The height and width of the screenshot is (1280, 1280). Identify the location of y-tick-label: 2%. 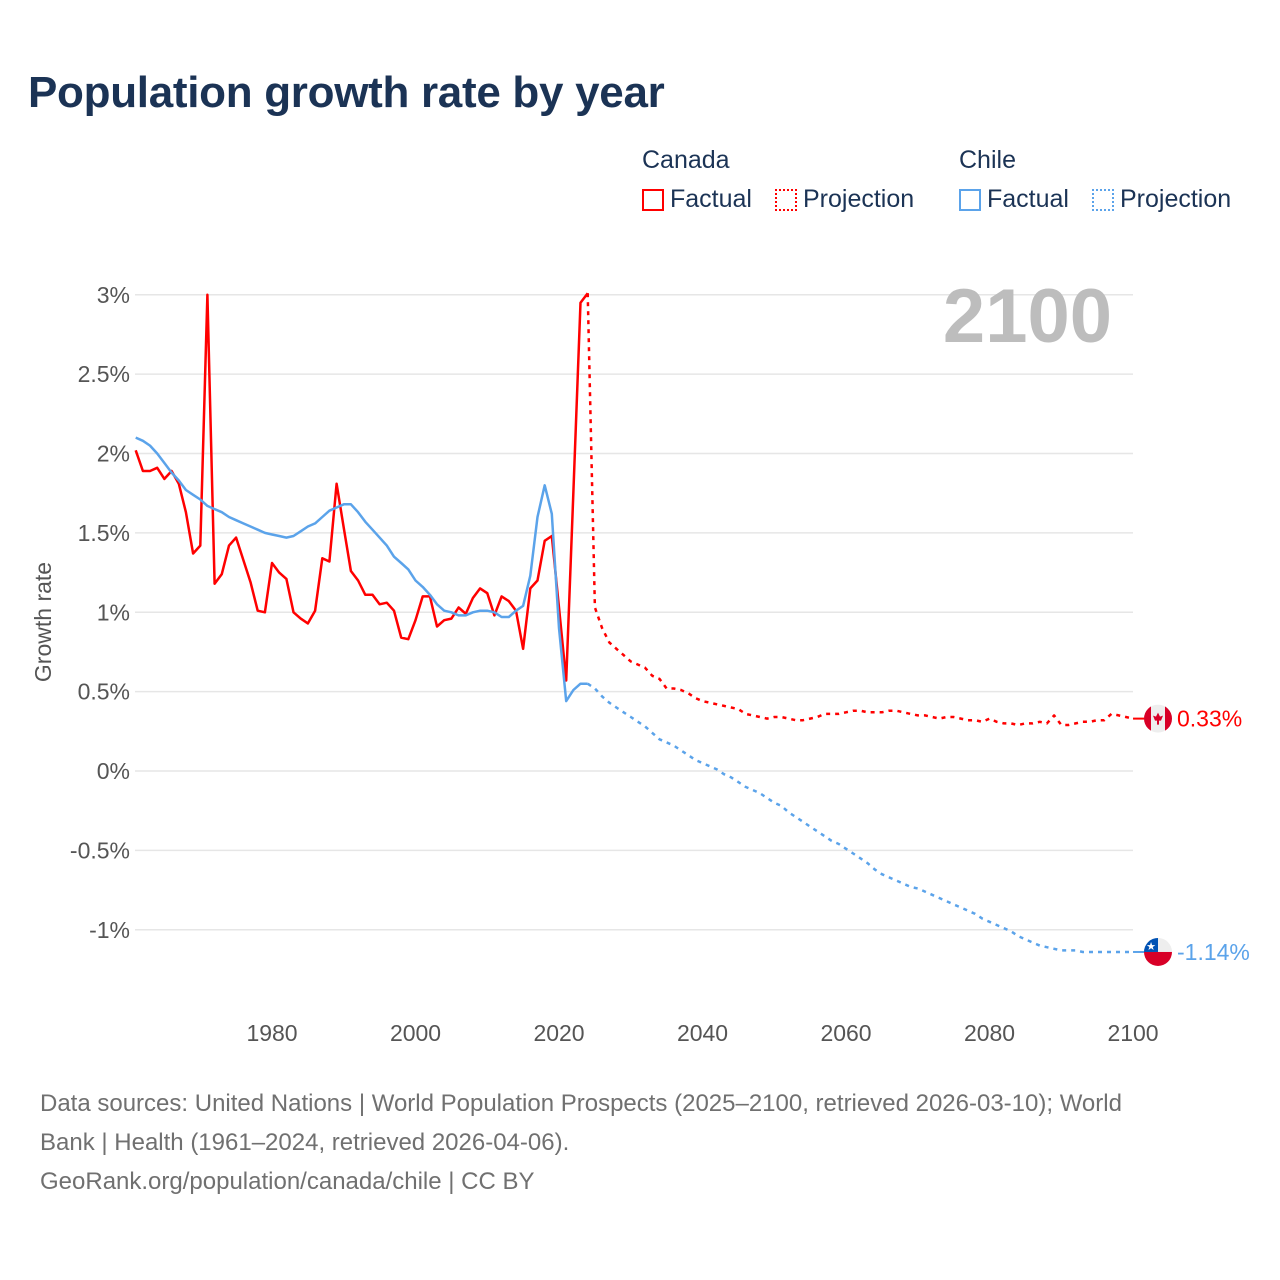
(113, 454).